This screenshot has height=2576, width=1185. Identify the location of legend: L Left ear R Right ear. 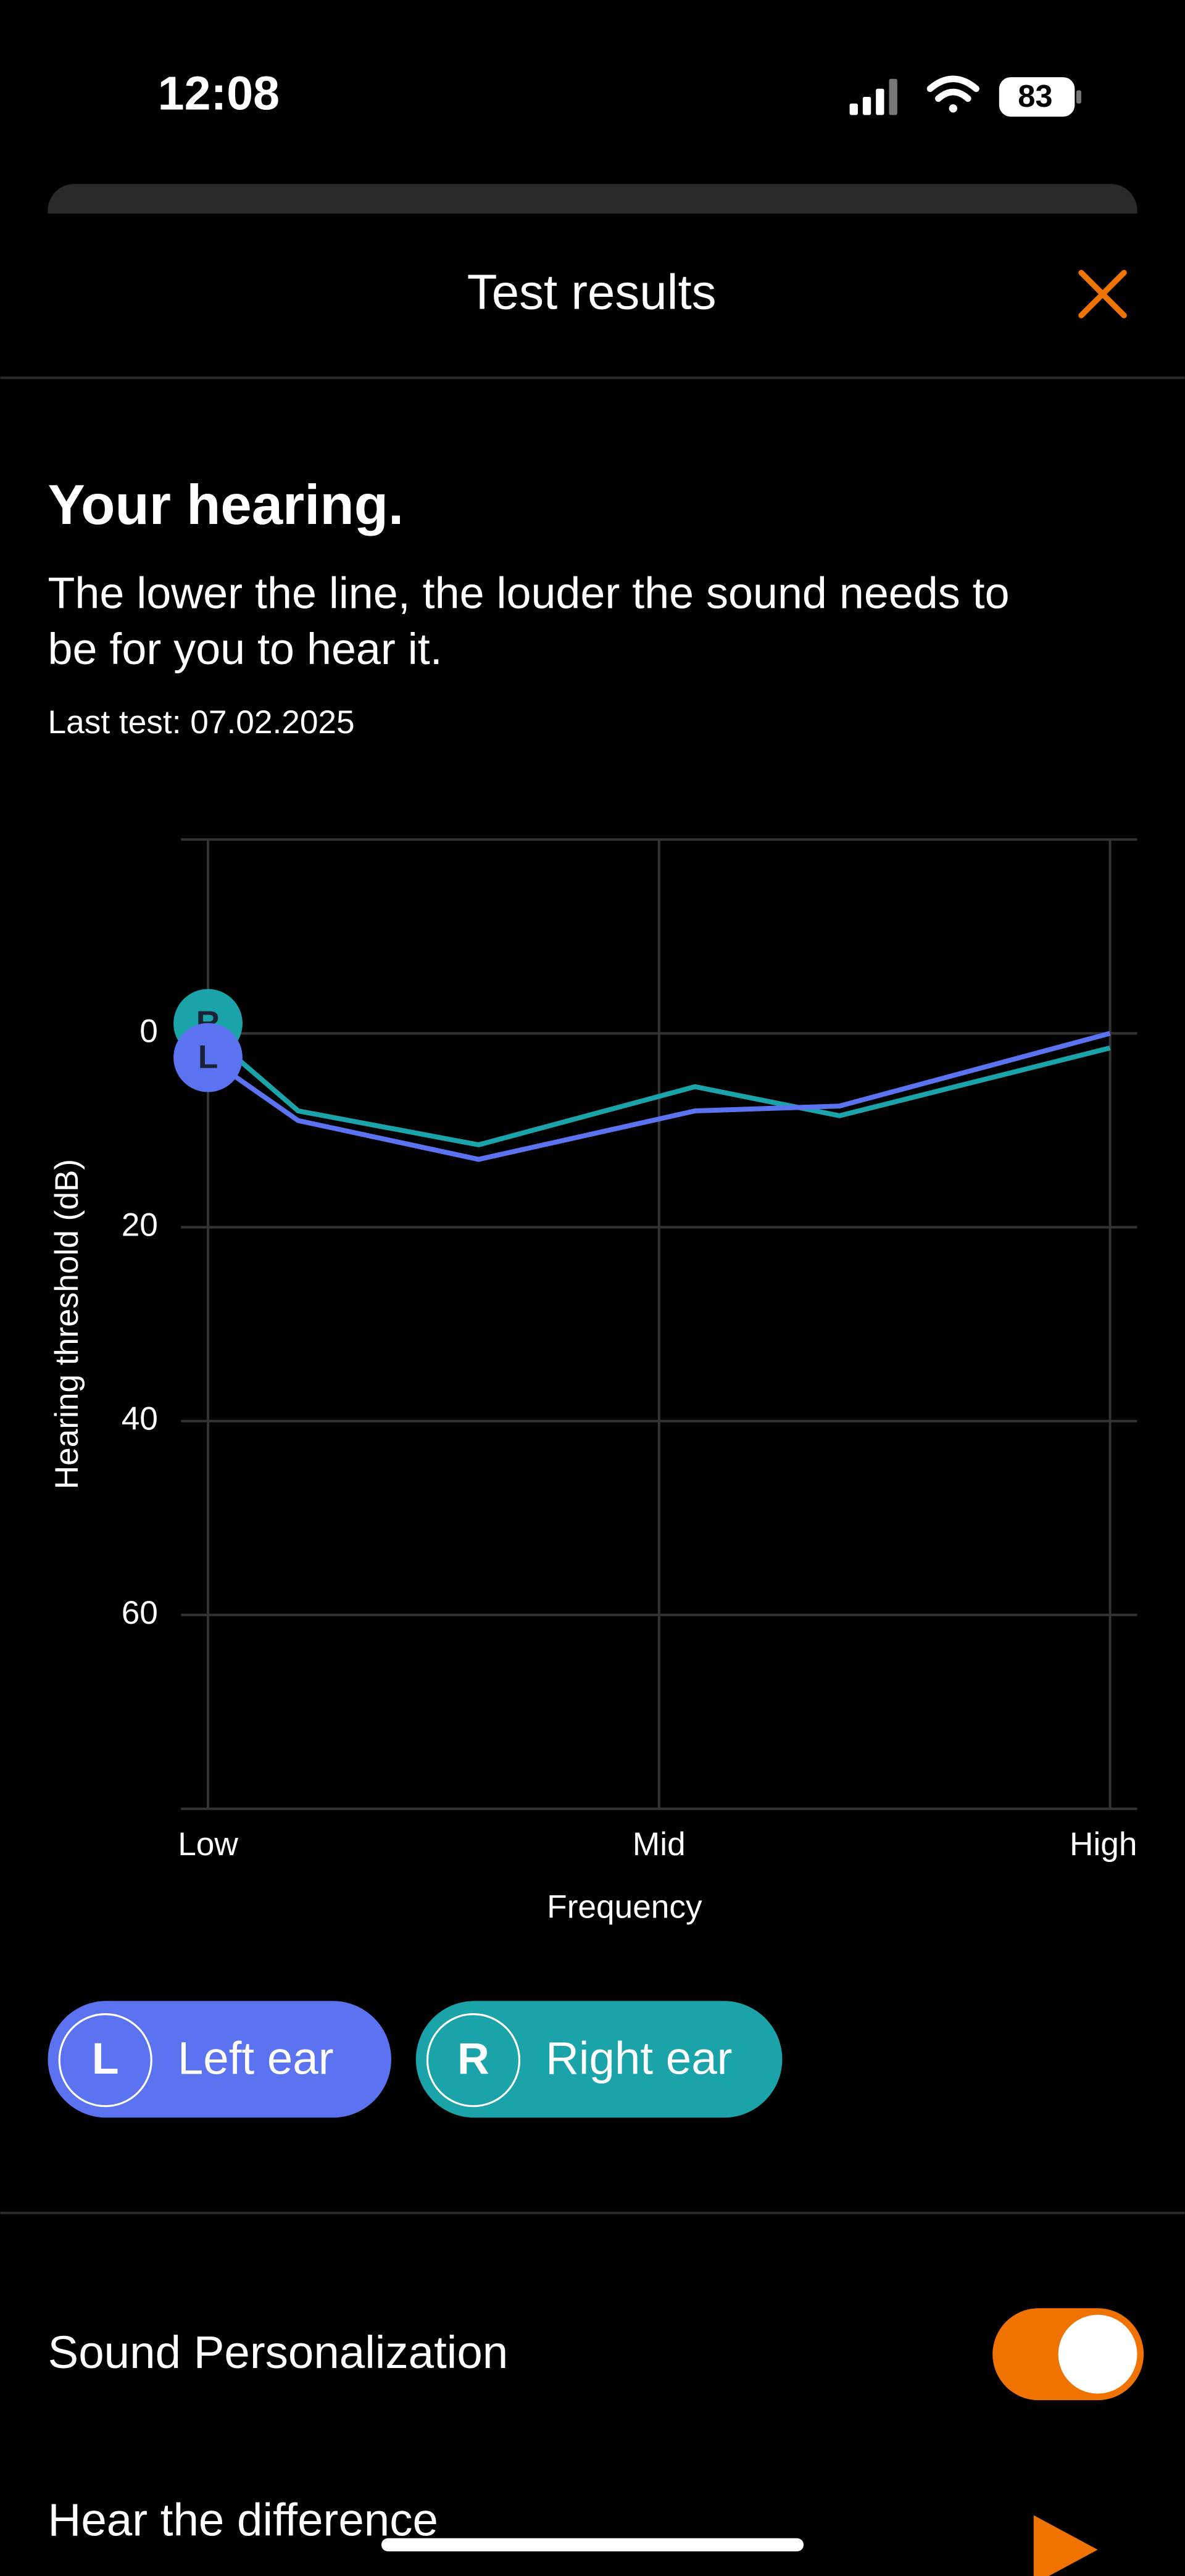
(415, 2059).